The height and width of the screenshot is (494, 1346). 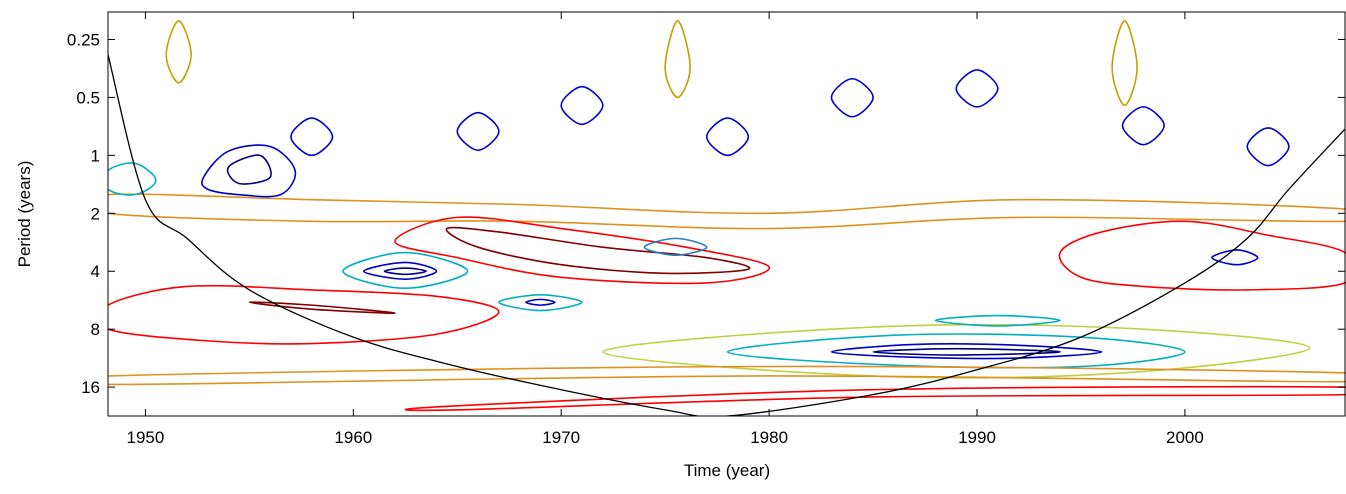 I want to click on x-tick-label: 1950, so click(x=146, y=437).